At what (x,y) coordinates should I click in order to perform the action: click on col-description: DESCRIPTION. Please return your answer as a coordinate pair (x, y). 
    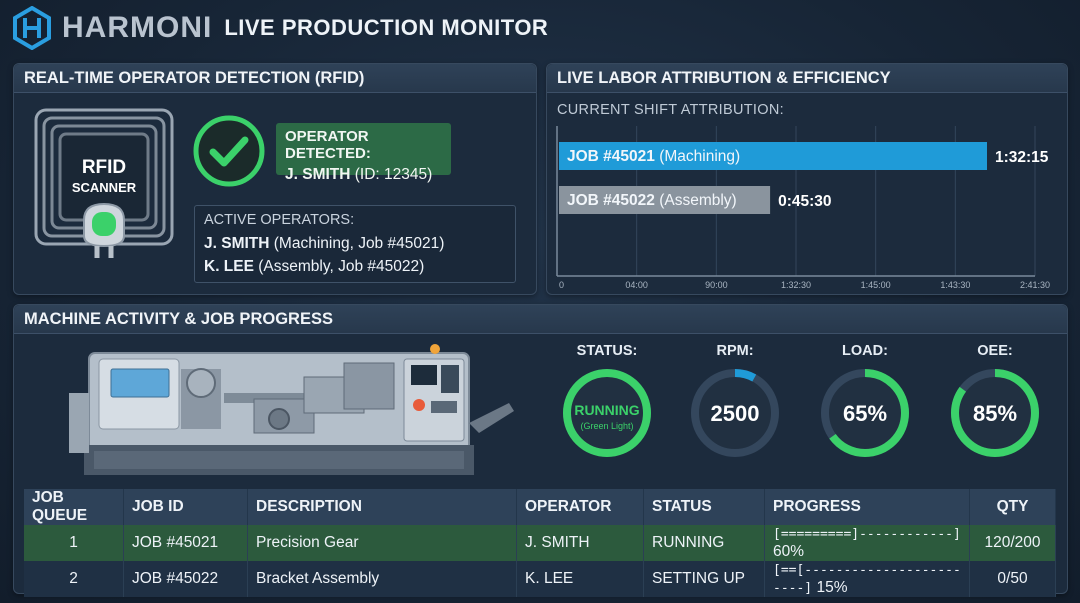
    Looking at the image, I should click on (382, 507).